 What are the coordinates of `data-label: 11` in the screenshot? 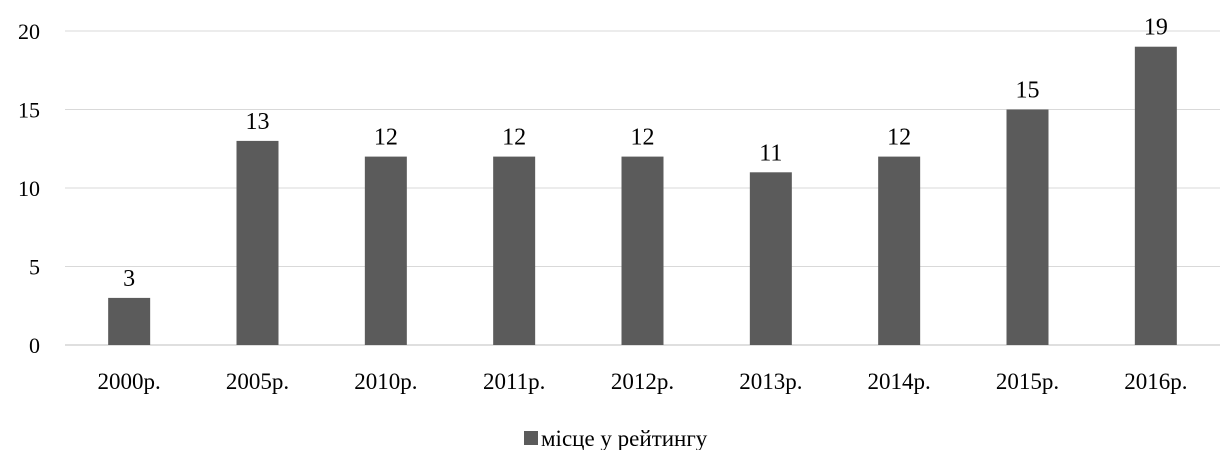 It's located at (770, 153).